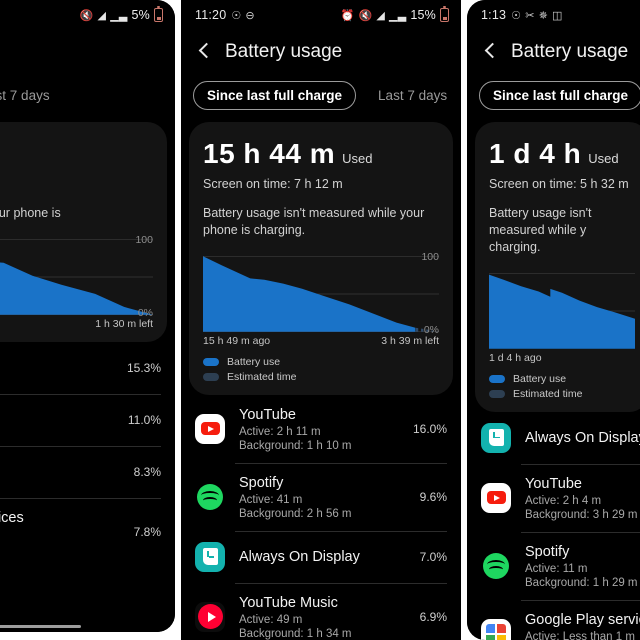 Image resolution: width=640 pixels, height=640 pixels. Describe the element at coordinates (321, 341) in the screenshot. I see `chart-x-labels-middle: 15 h 49 m ago 3 h 39 m left` at that location.